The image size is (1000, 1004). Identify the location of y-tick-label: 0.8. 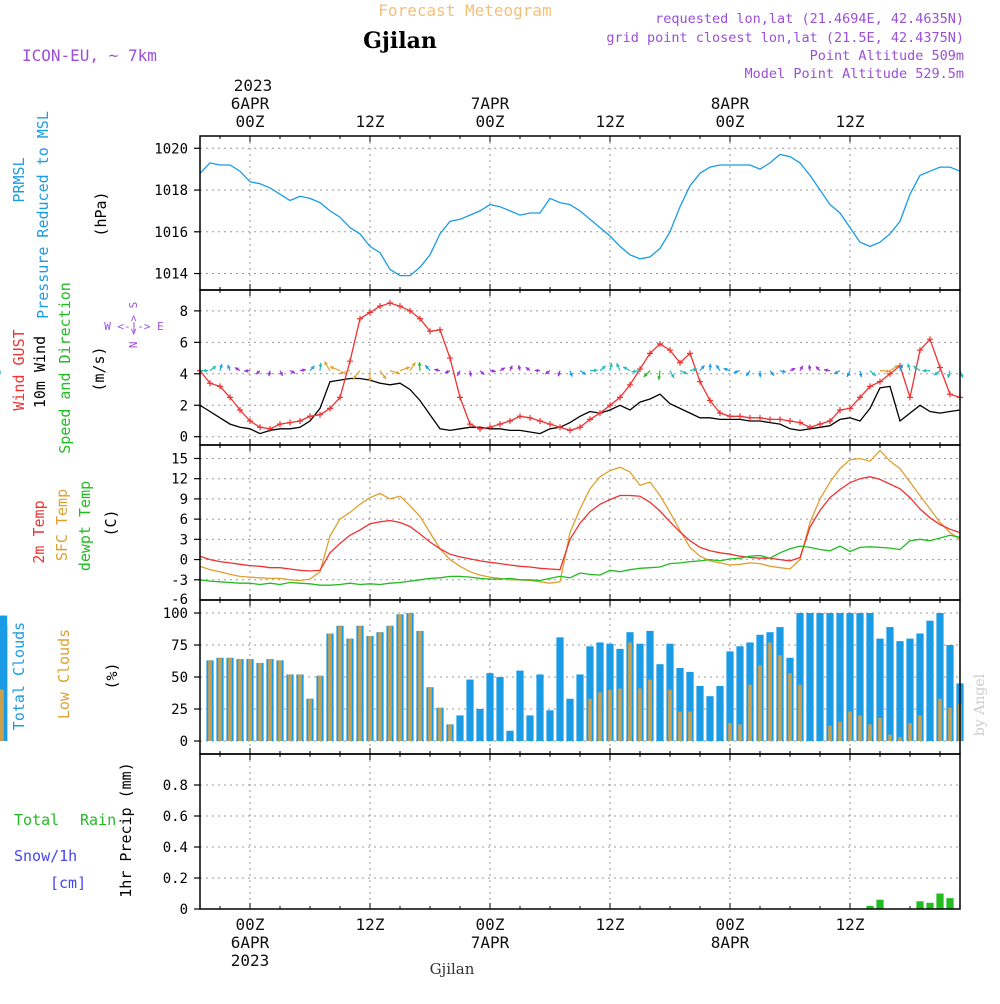
(175, 786).